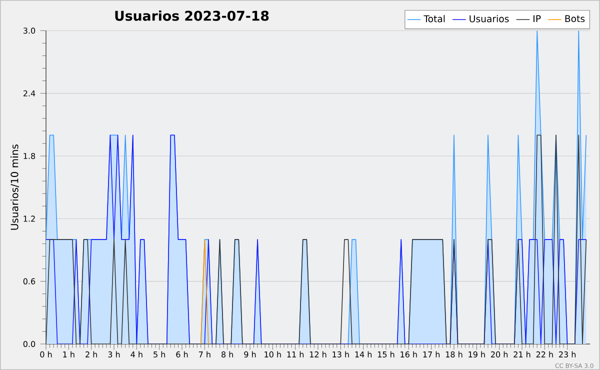 The width and height of the screenshot is (600, 370). What do you see at coordinates (295, 354) in the screenshot?
I see `x-tick-label: 11 h` at bounding box center [295, 354].